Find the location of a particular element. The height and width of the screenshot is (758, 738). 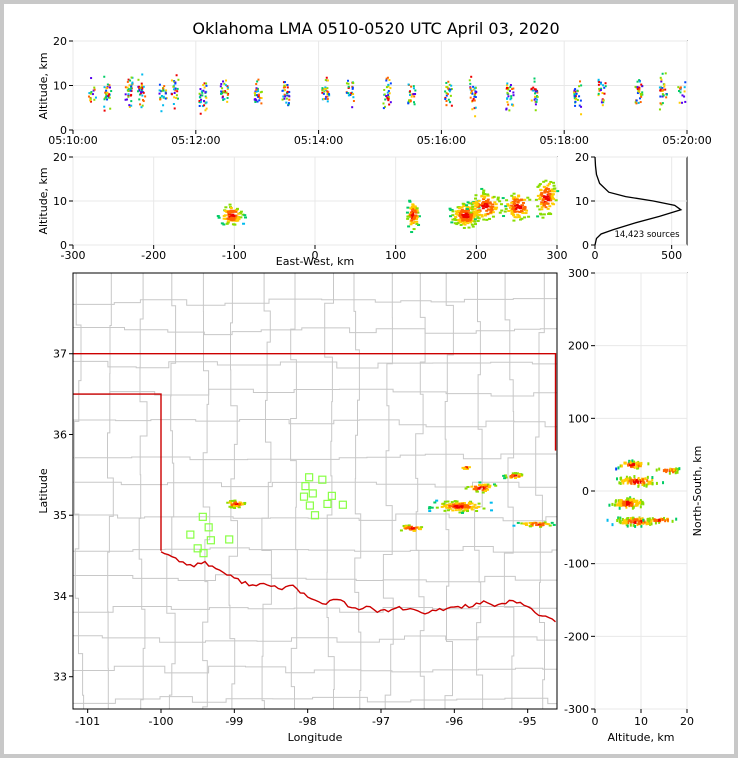

plan-view-ylabel: Latitude is located at coordinates (43, 491).